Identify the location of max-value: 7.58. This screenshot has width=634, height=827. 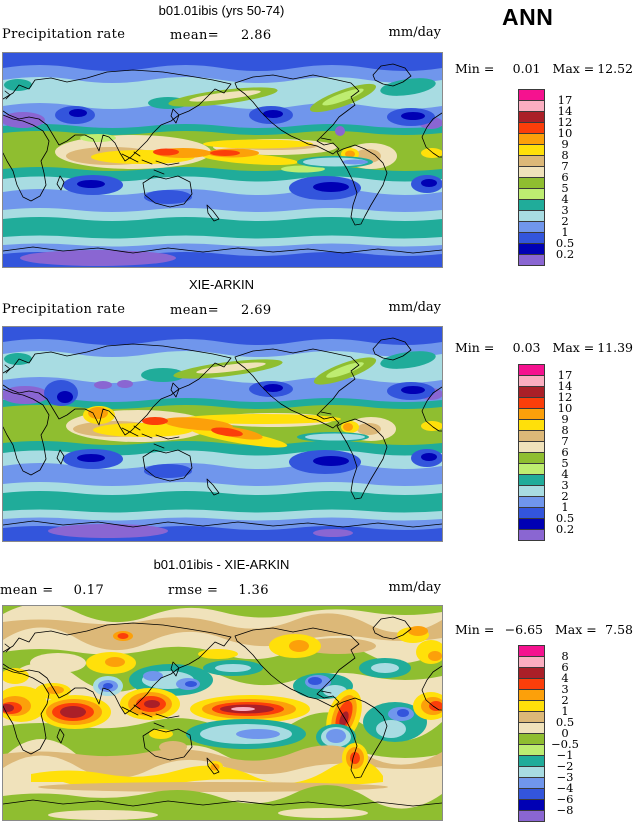
(619, 629).